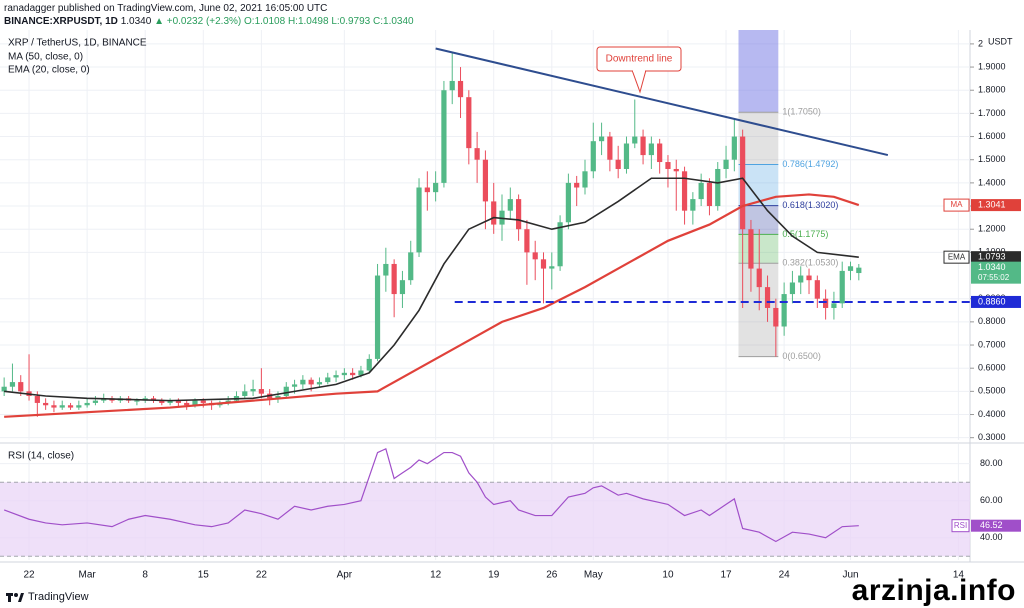 The image size is (1024, 608). Describe the element at coordinates (726, 575) in the screenshot. I see `x-tick-label: 17` at that location.